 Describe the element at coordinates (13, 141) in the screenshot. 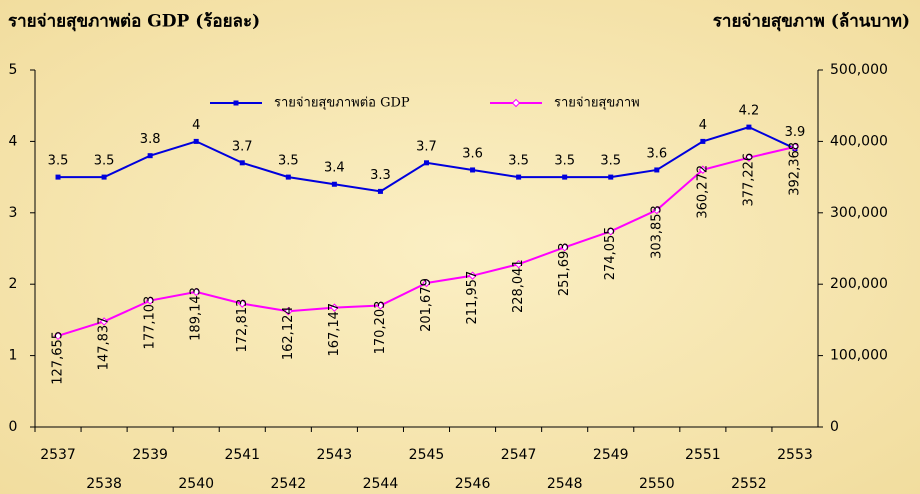

I see `y-tick-label: 4` at that location.